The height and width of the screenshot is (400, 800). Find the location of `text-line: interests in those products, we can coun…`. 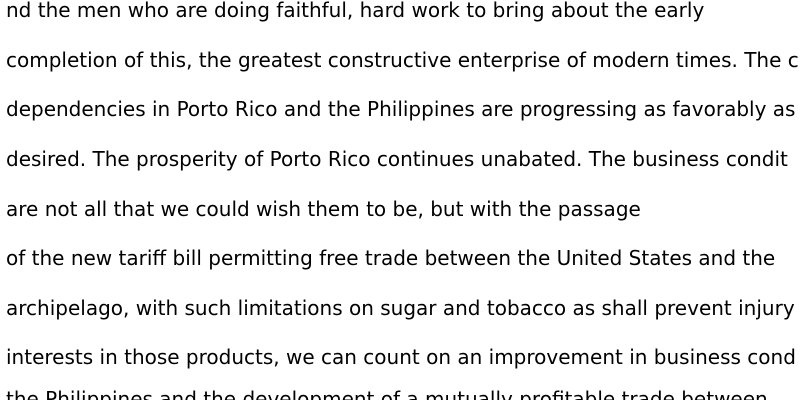

text-line: interests in those products, we can coun… is located at coordinates (401, 357).